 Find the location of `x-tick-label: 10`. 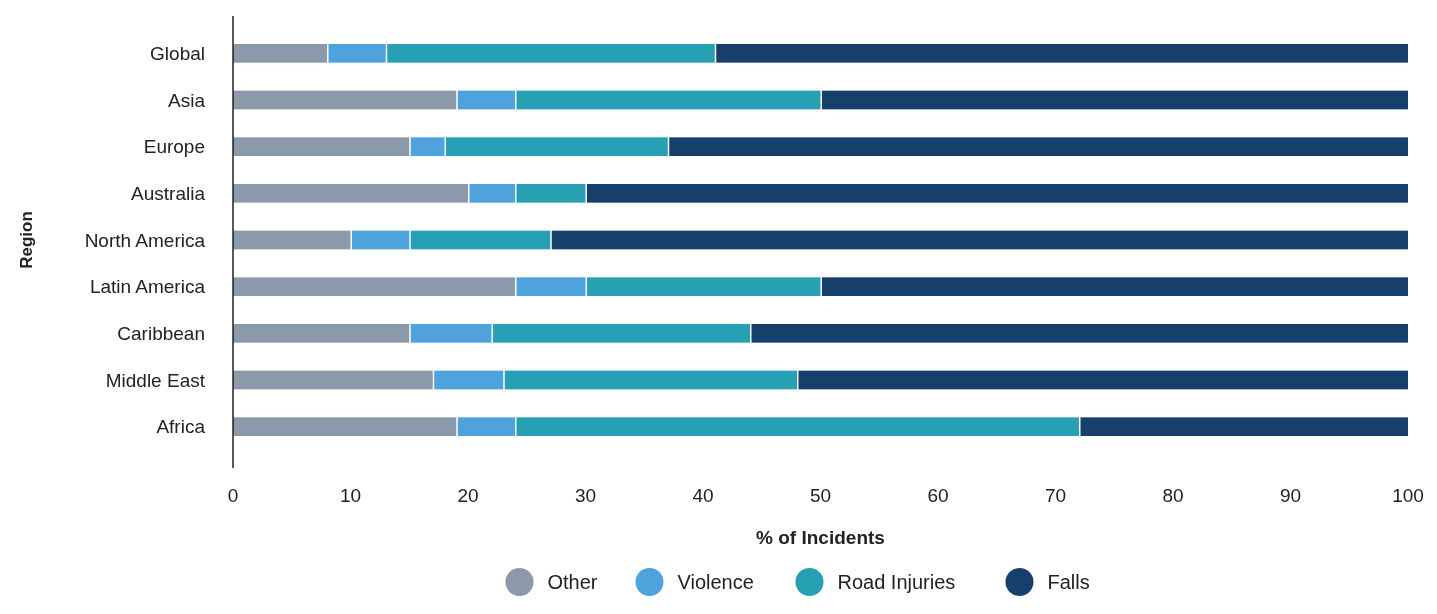

x-tick-label: 10 is located at coordinates (350, 495).